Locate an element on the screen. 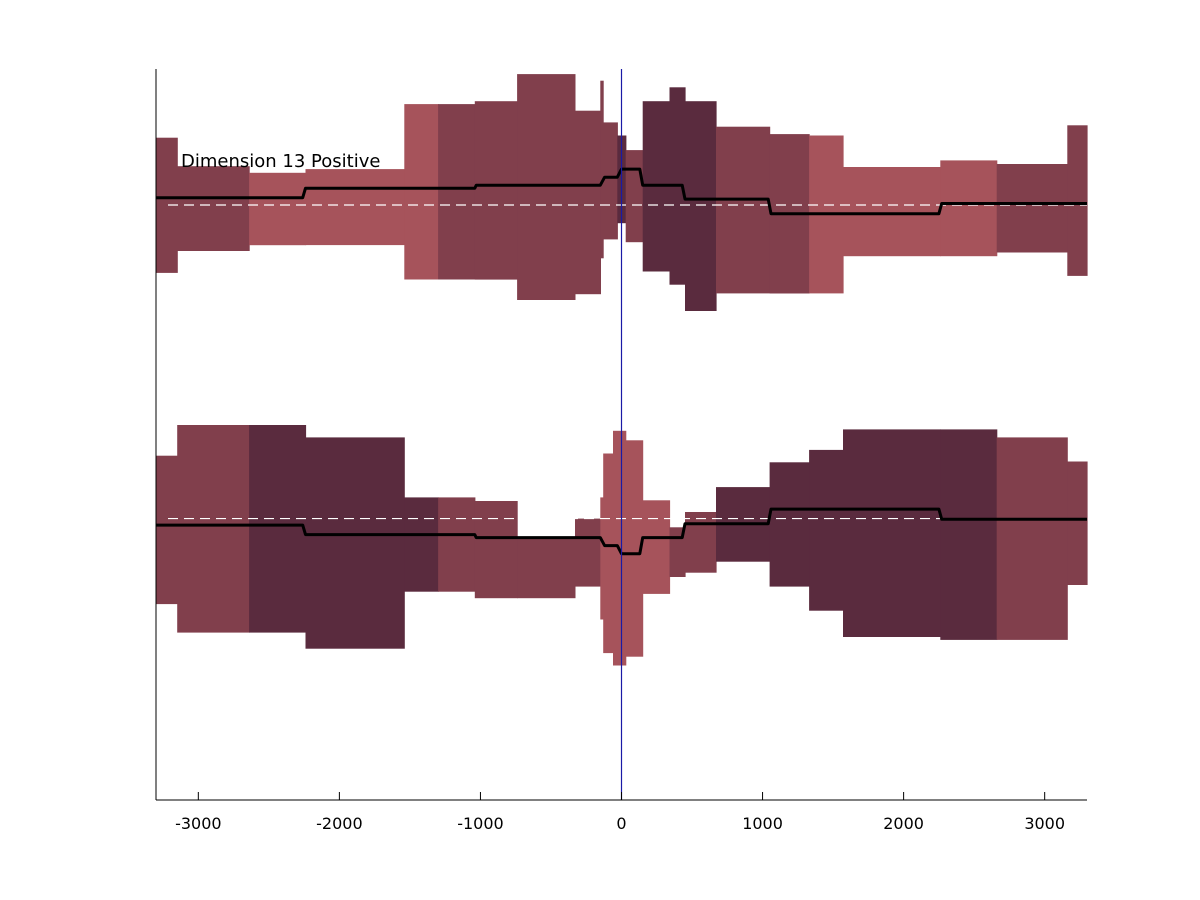 This screenshot has height=900, width=1200. x-tick-label-1: -2000 is located at coordinates (339, 823).